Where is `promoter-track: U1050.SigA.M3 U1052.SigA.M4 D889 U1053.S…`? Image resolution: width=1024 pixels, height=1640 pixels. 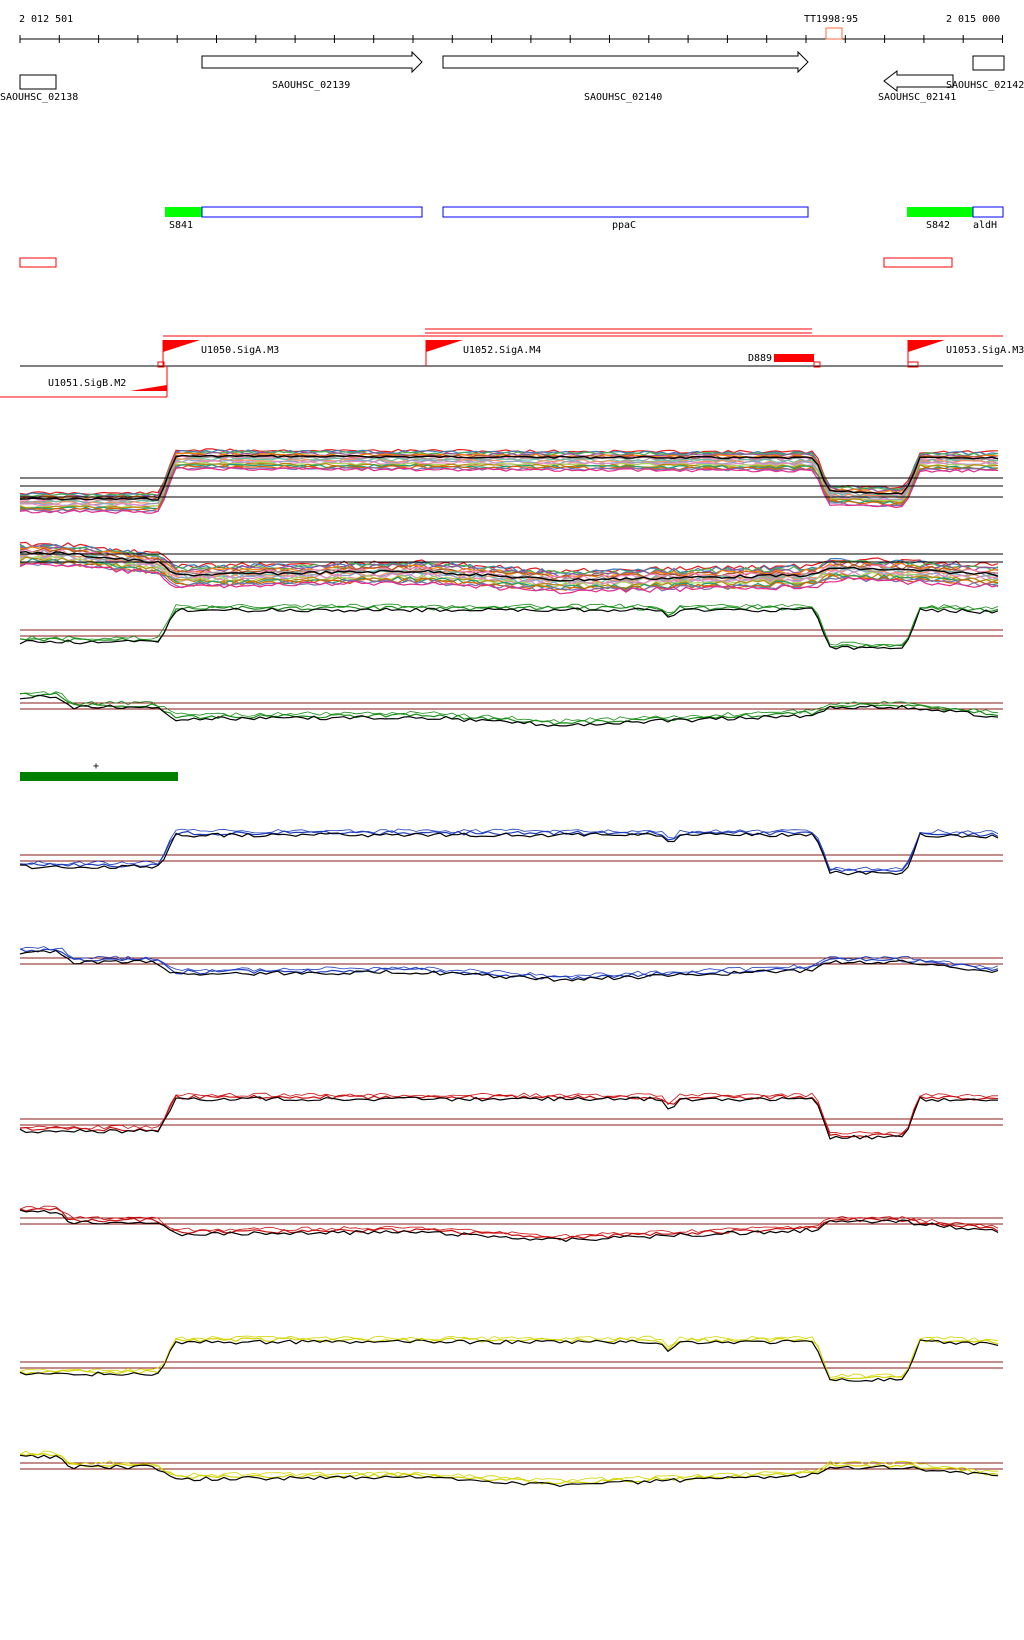 promoter-track: U1050.SigA.M3 U1052.SigA.M4 D889 U1053.S… is located at coordinates (512, 363).